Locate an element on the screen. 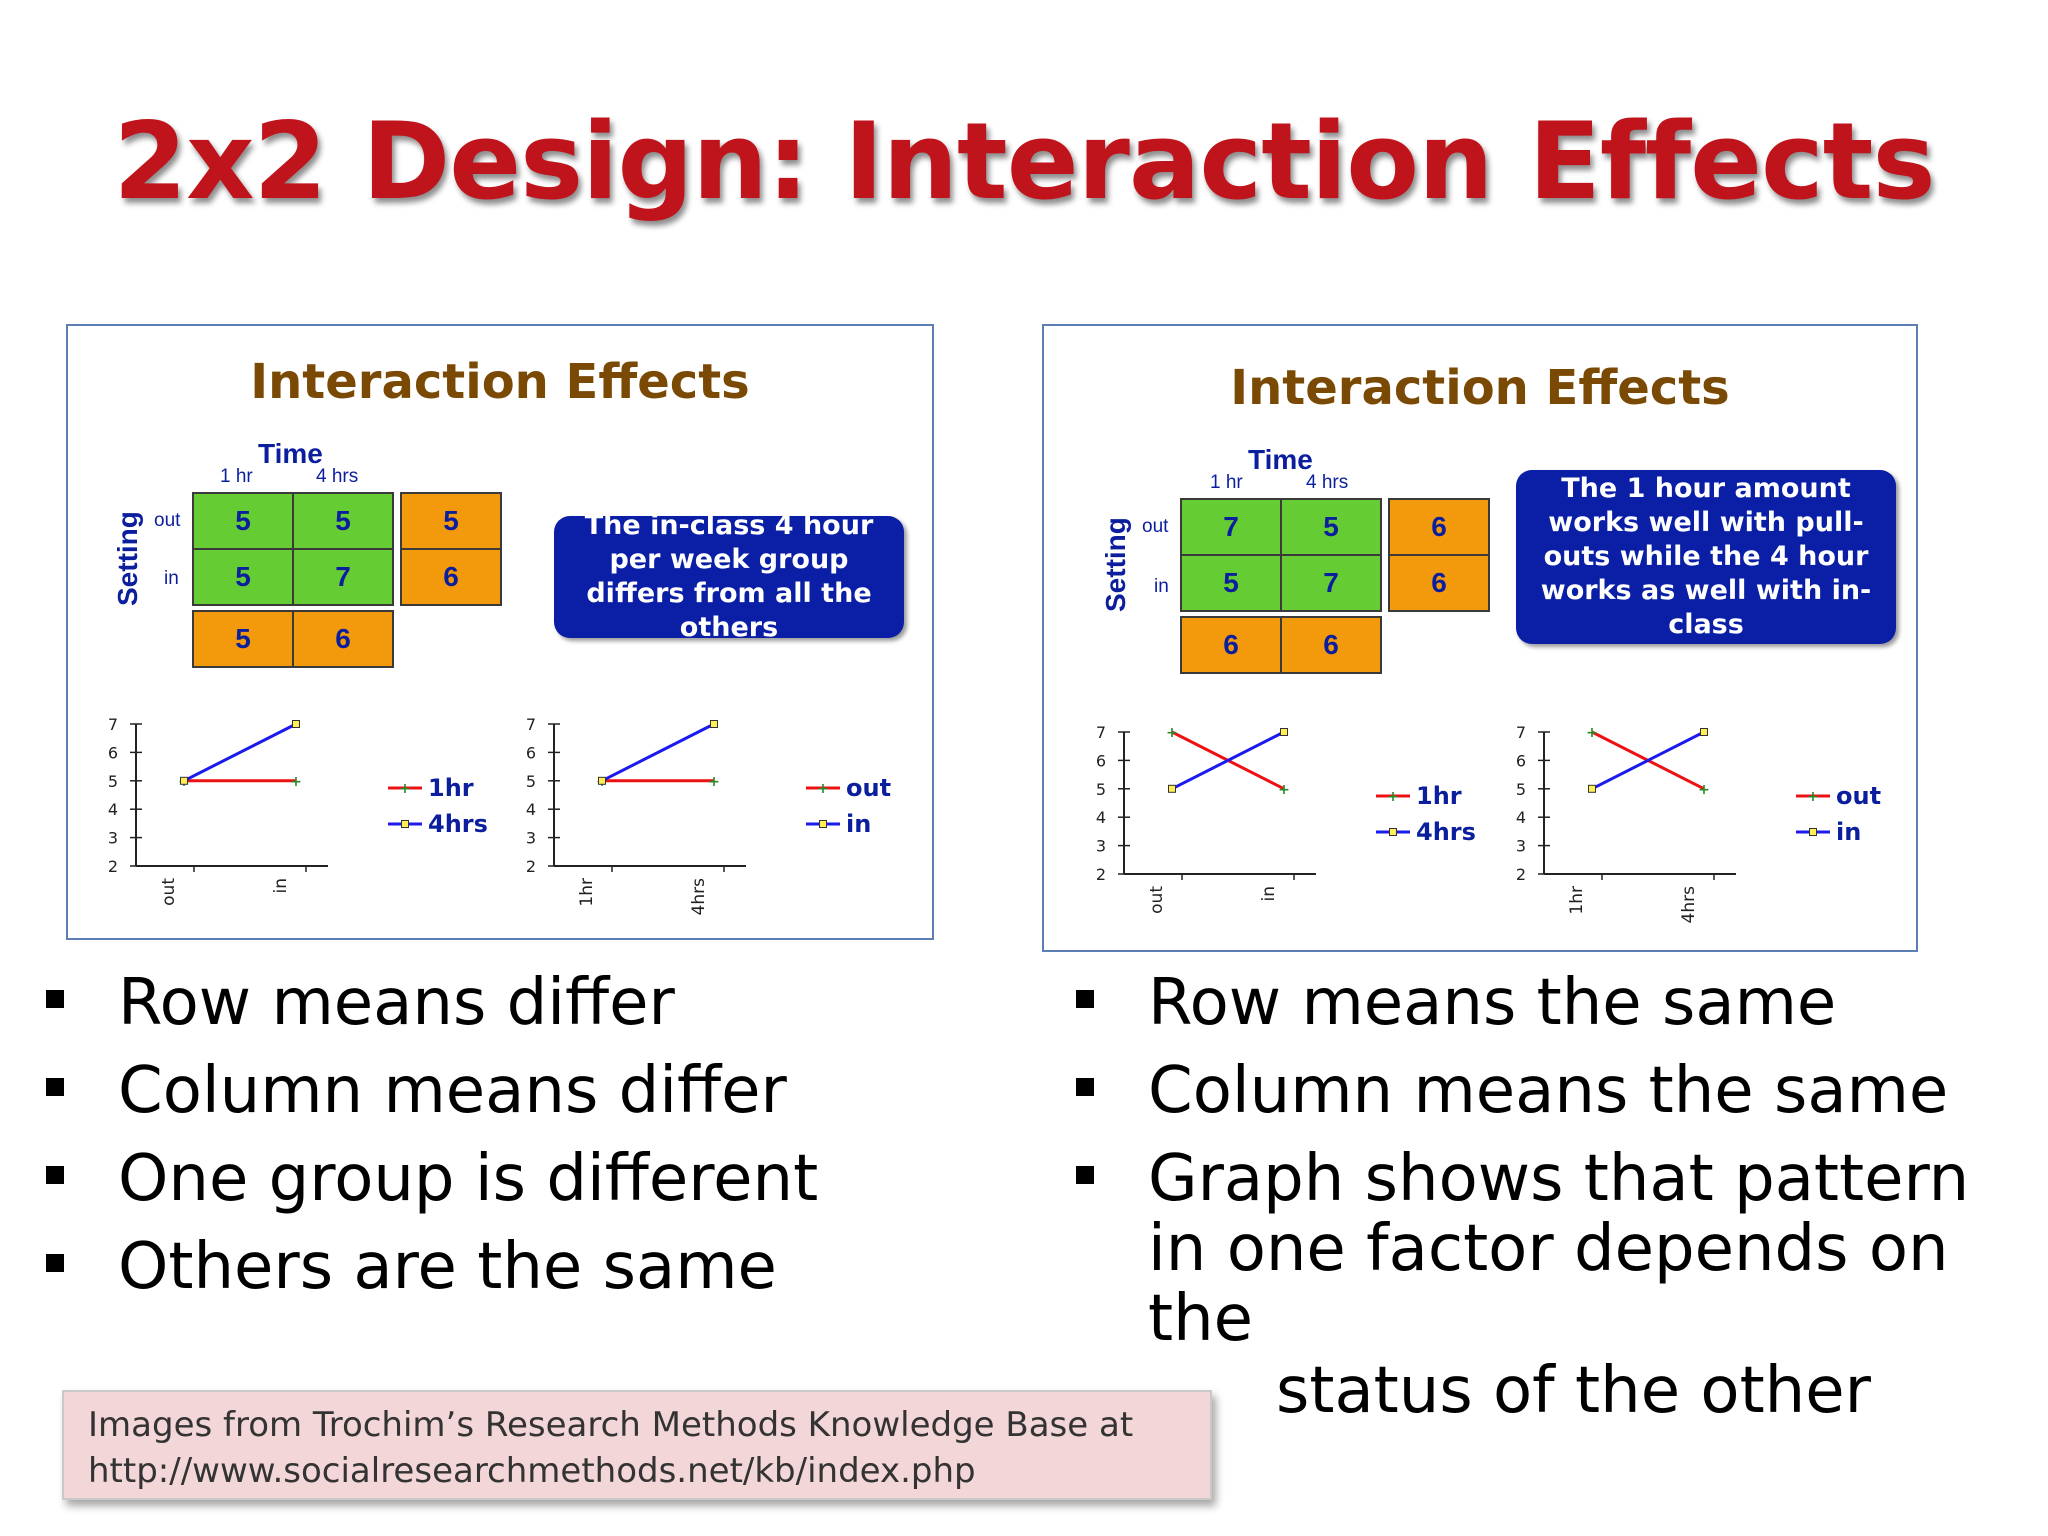 The image size is (2048, 1536). left-bullet-item: Row means differ is located at coordinates (496, 1012).